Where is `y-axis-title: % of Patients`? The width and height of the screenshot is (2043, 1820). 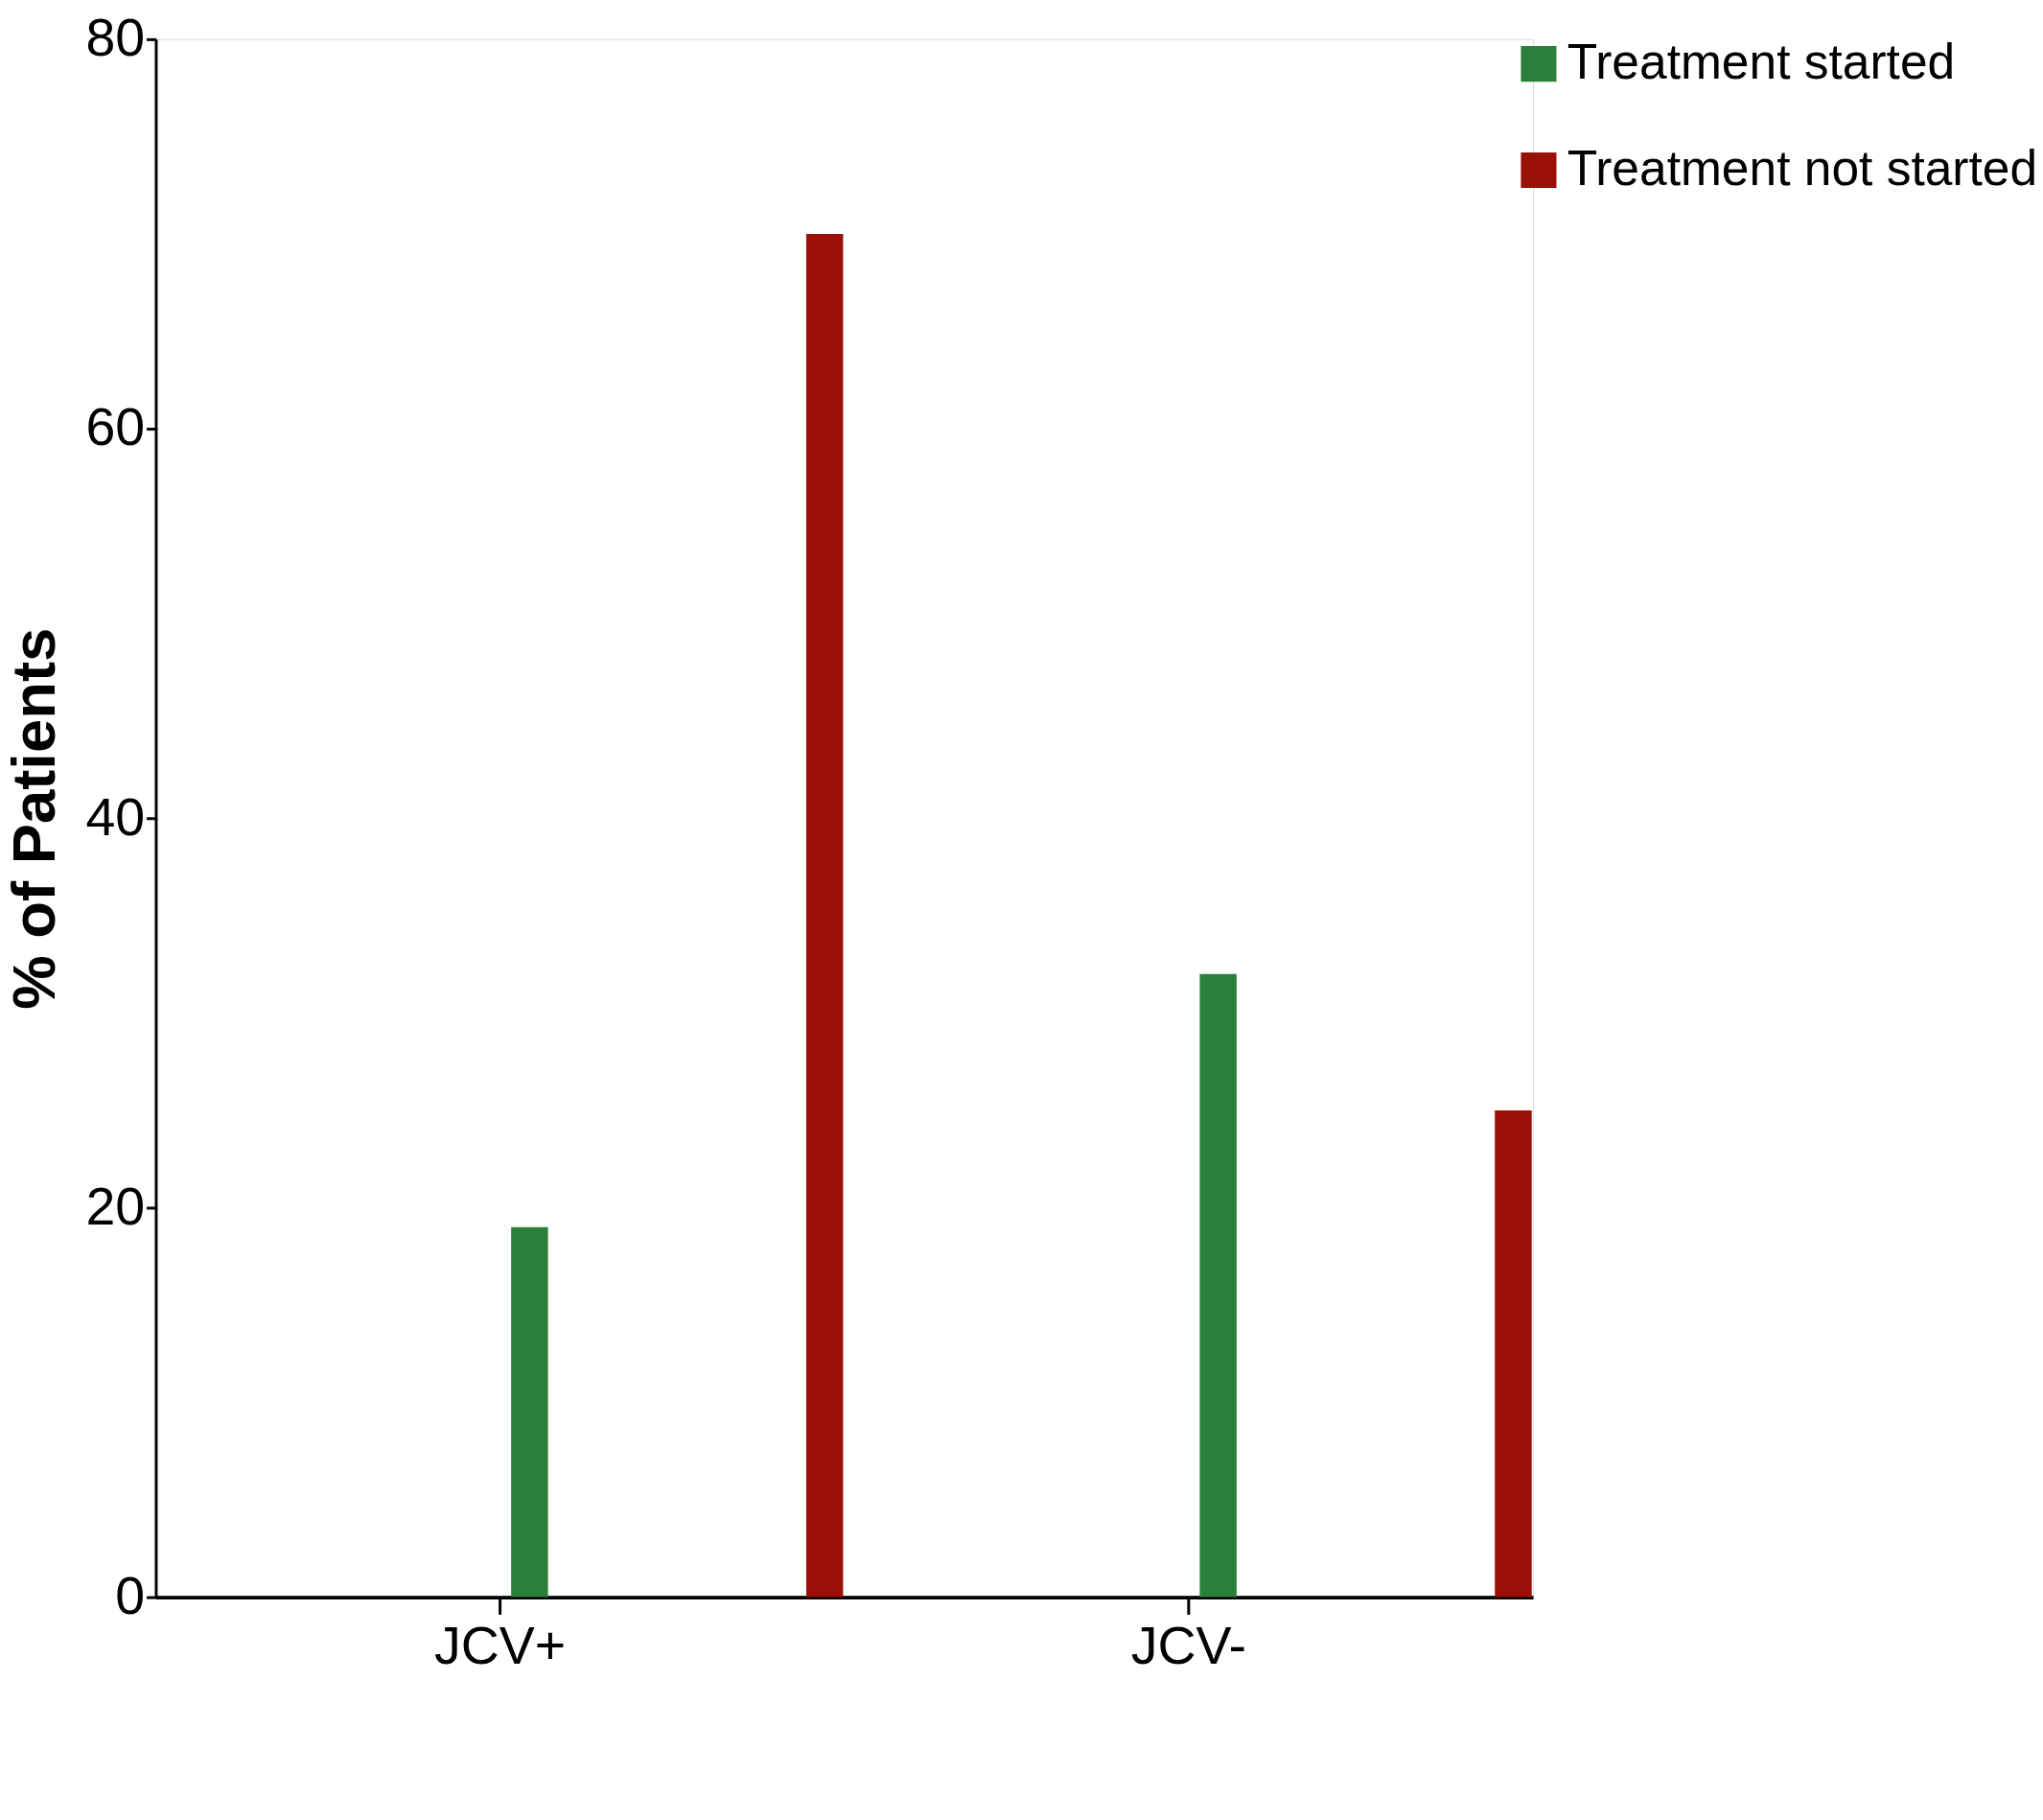 y-axis-title: % of Patients is located at coordinates (33, 819).